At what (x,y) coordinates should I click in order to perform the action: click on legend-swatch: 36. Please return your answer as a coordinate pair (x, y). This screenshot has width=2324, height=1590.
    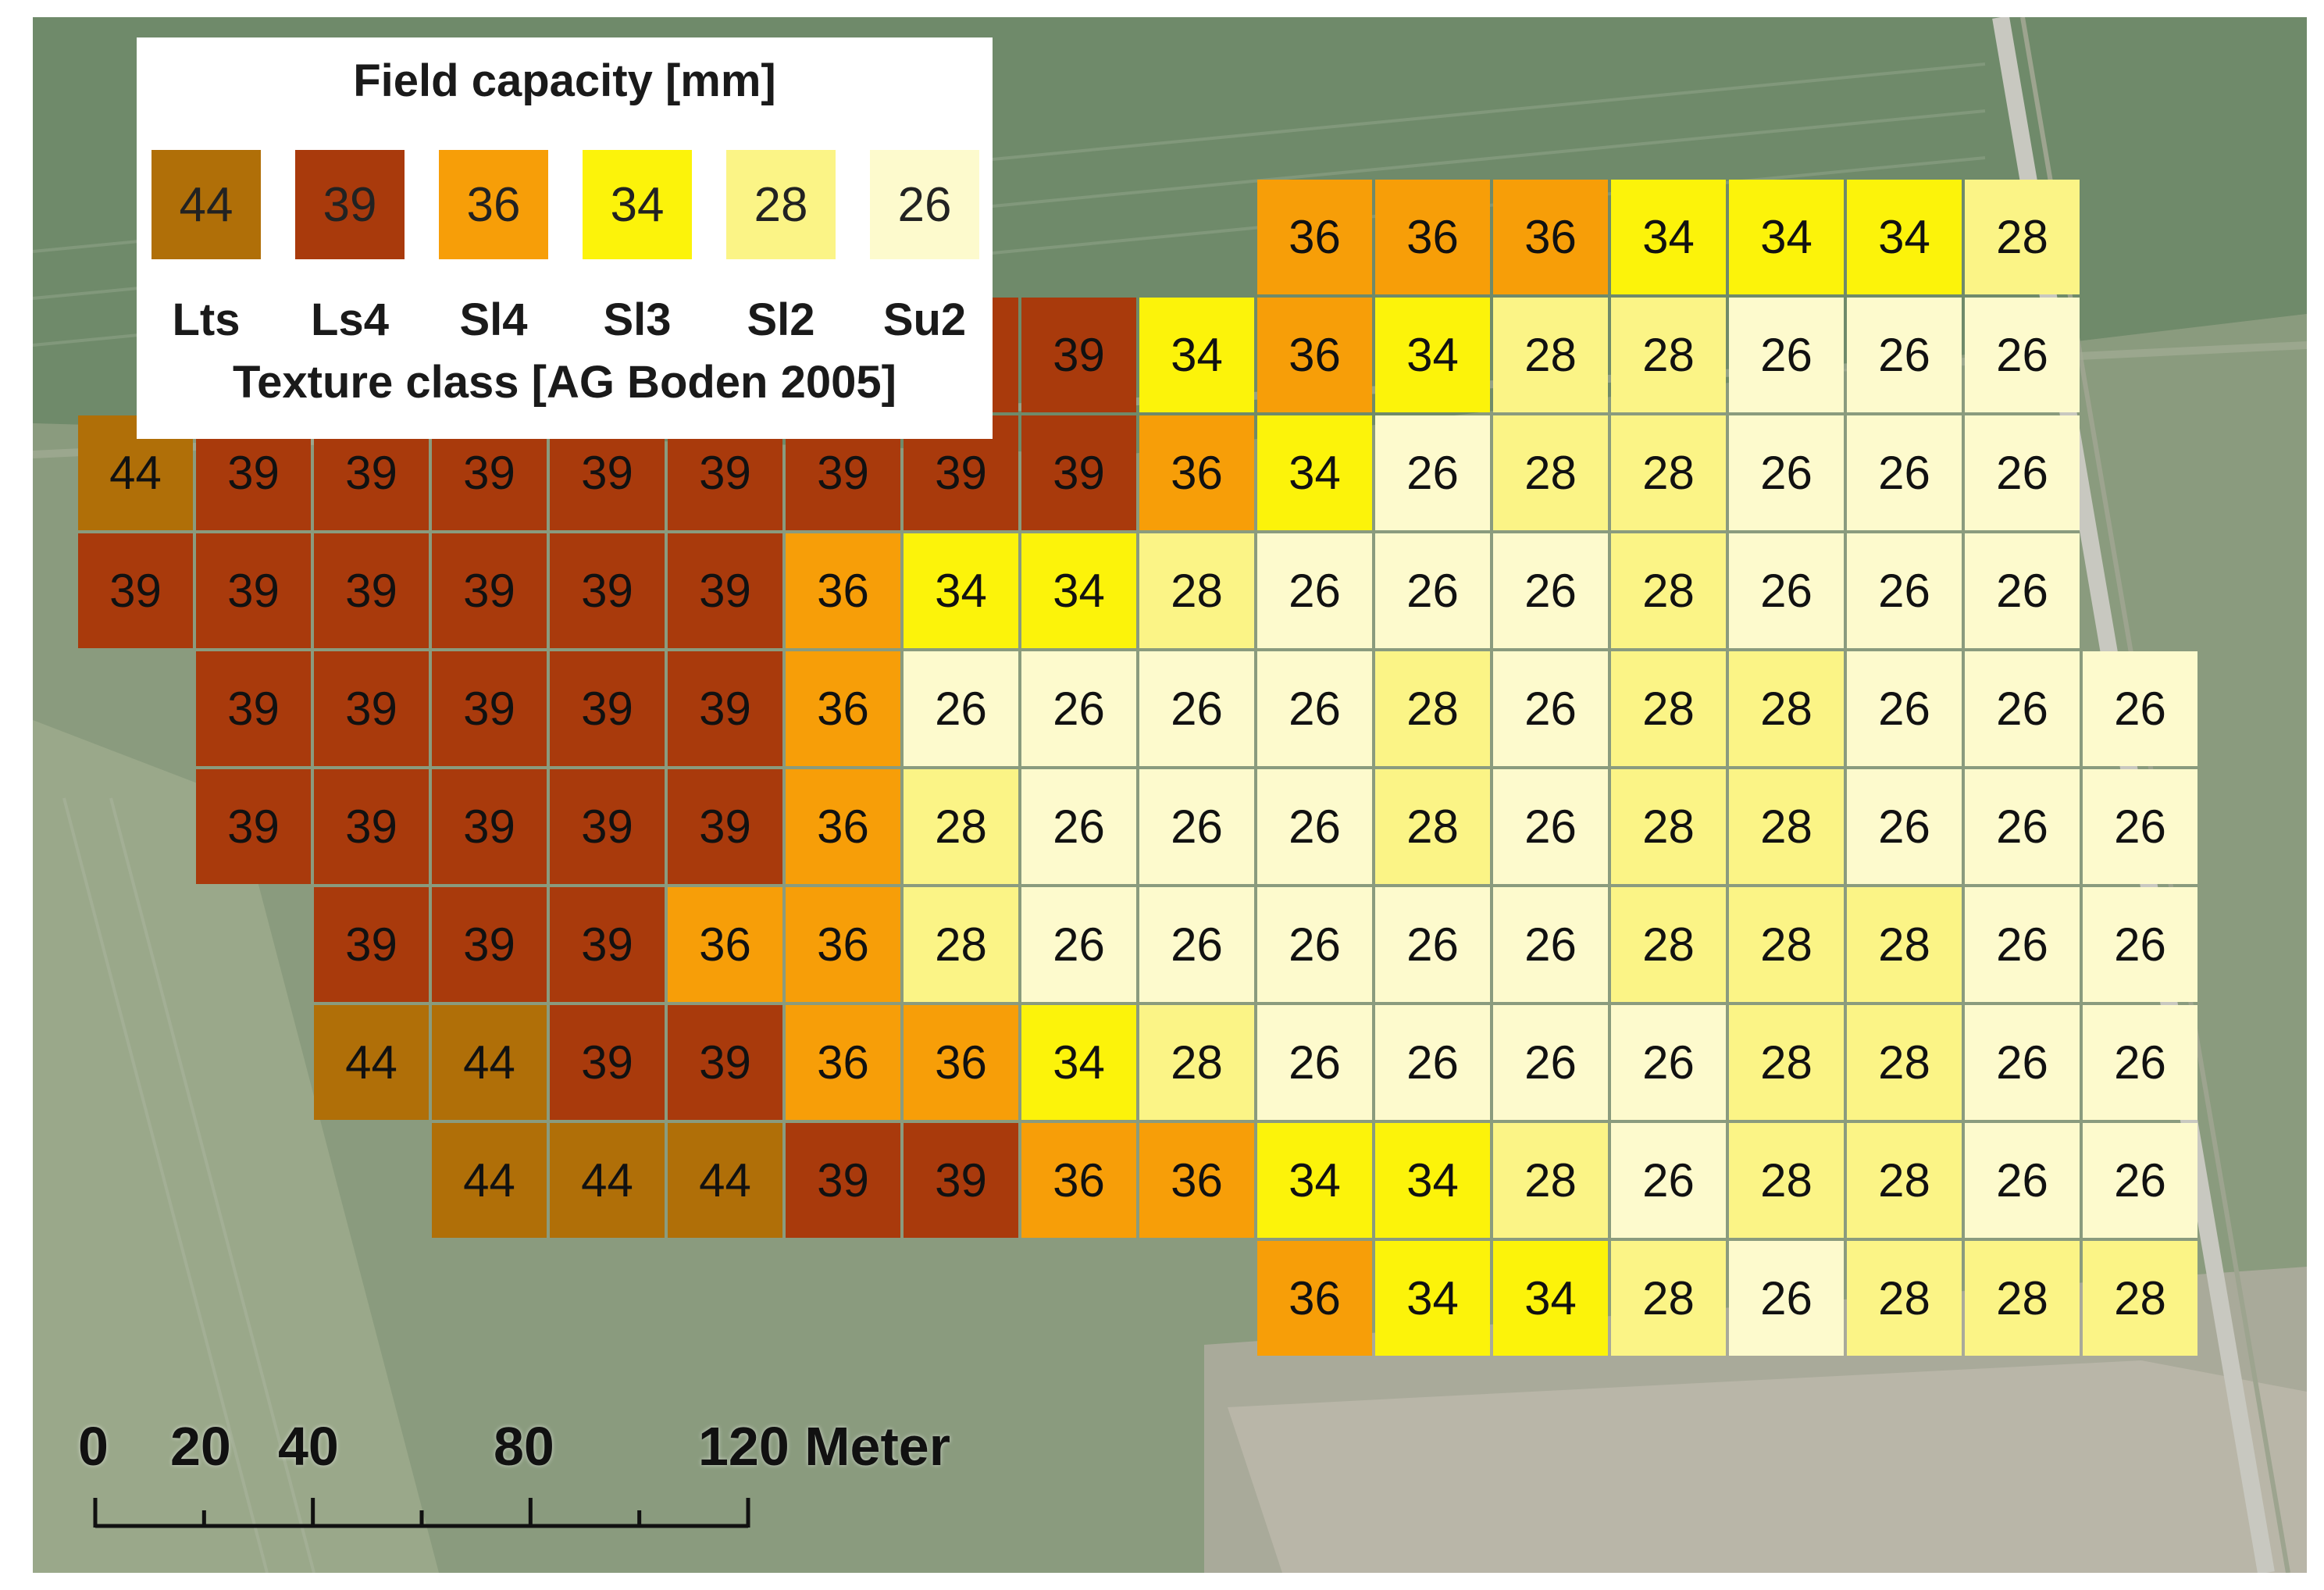
    Looking at the image, I should click on (493, 204).